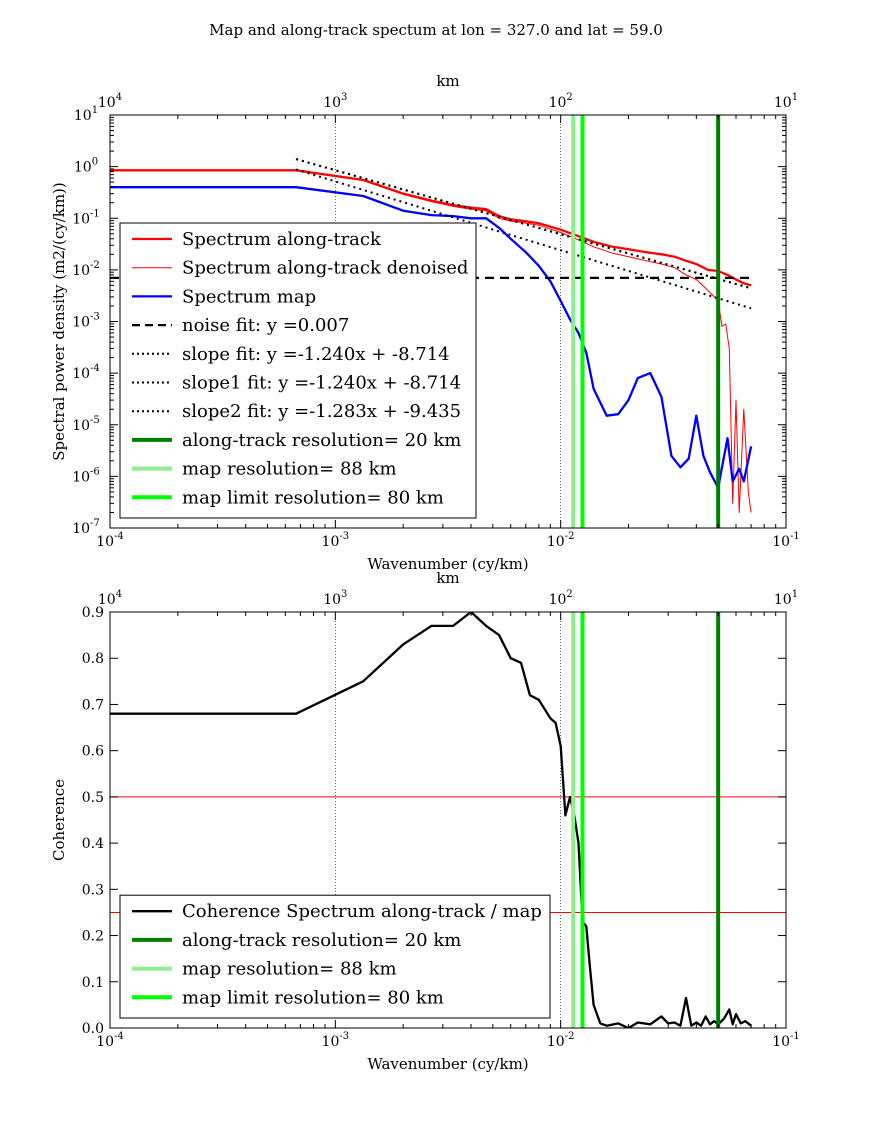  I want to click on legend-label: Spectrum map, so click(249, 296).